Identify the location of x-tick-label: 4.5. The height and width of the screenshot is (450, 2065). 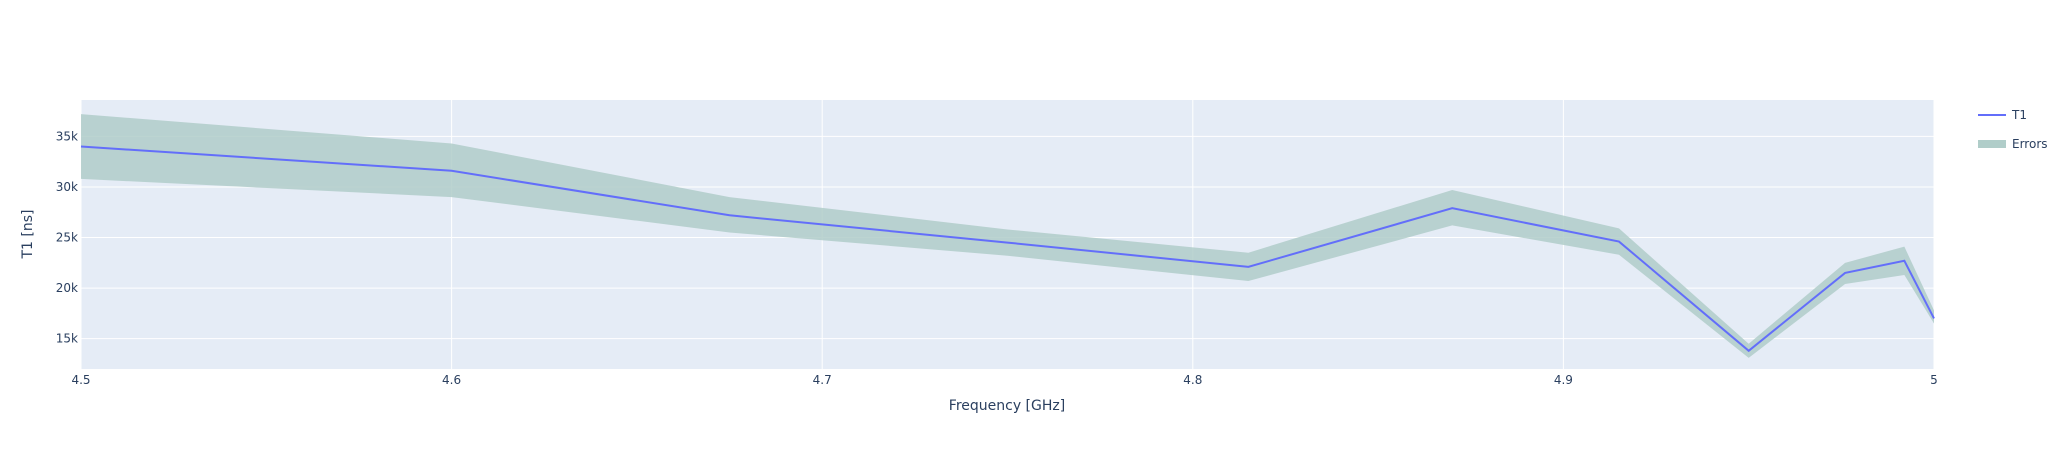
(80, 380).